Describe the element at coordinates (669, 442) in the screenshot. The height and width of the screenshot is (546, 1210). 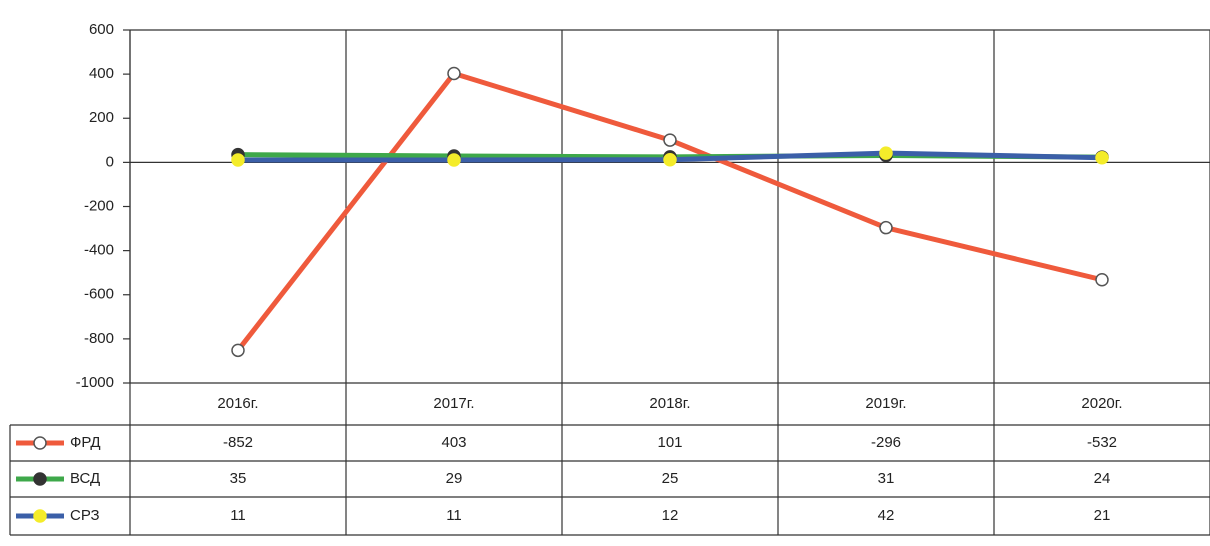
I see `table-value: 101` at that location.